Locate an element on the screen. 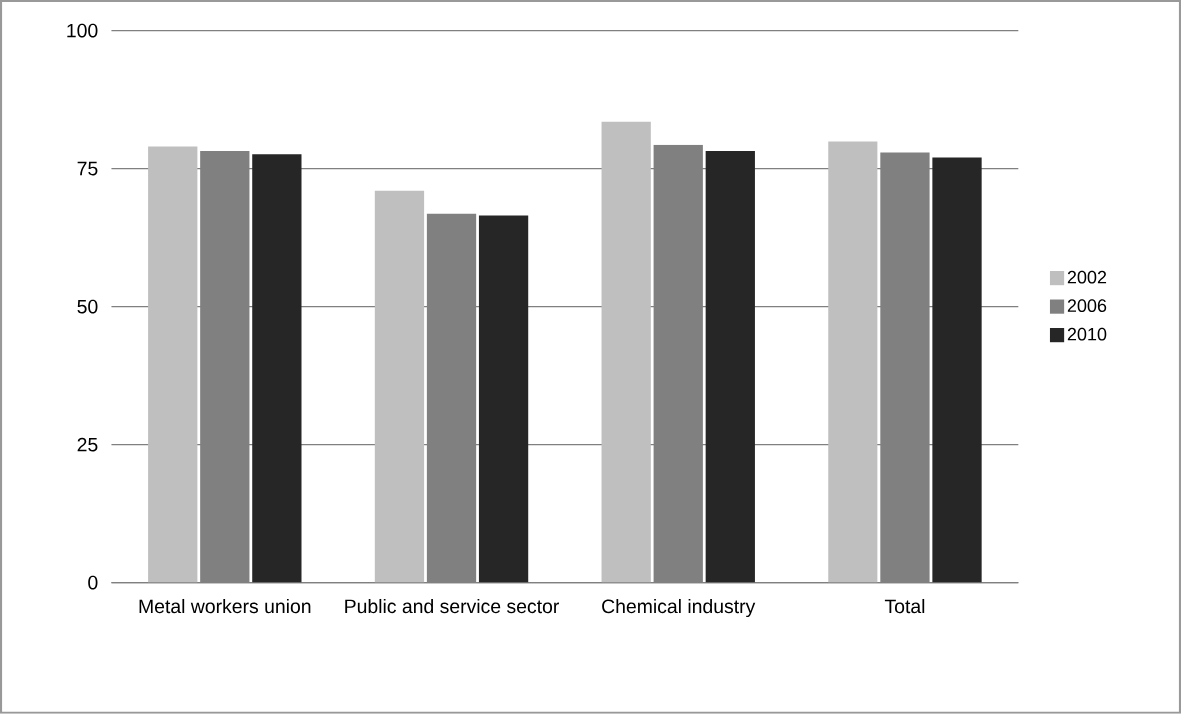  x-tick-label: Total is located at coordinates (904, 606).